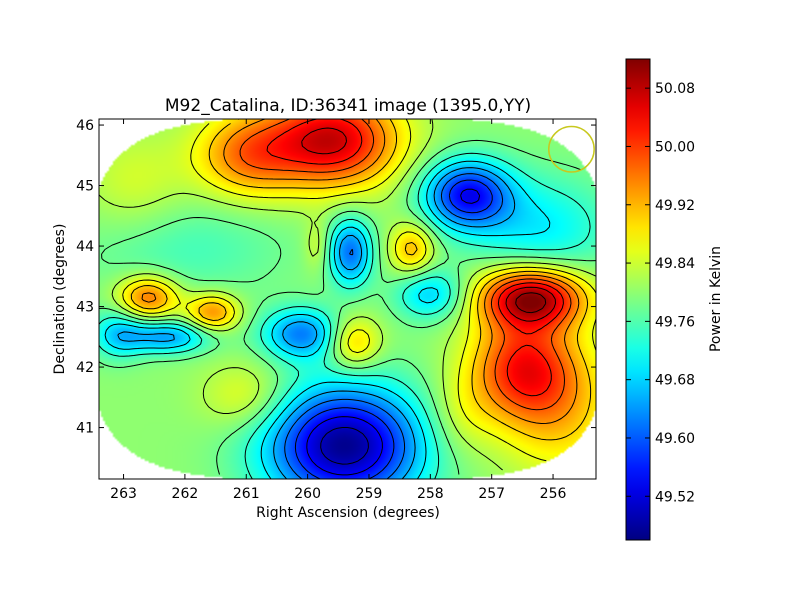  Describe the element at coordinates (369, 494) in the screenshot. I see `x-tick-label: 259` at that location.